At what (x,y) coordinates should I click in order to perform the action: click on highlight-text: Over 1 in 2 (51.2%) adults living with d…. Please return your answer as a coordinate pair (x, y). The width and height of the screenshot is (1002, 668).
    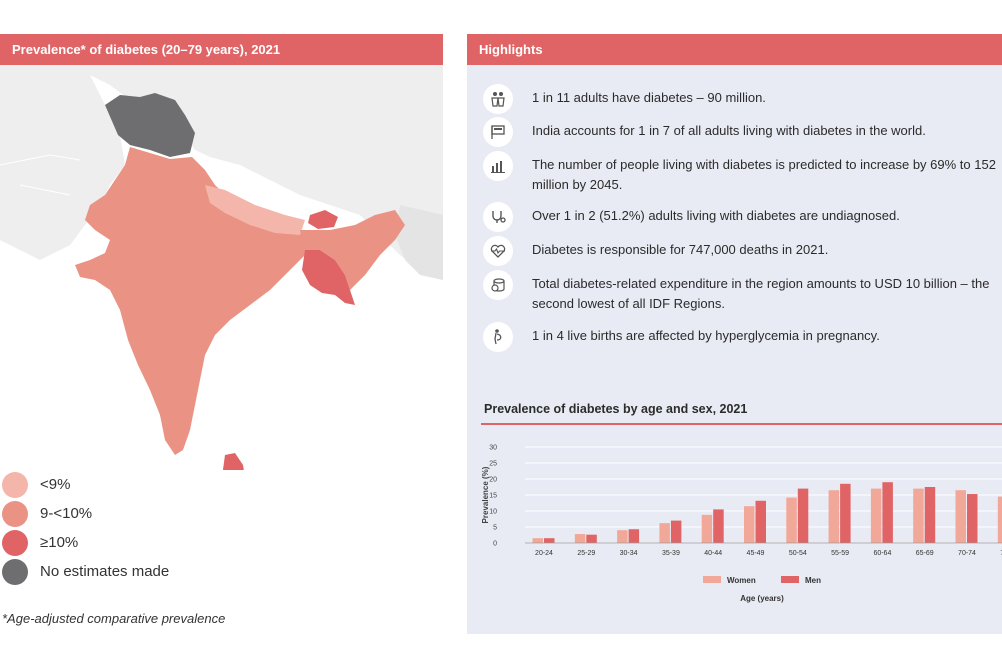
    Looking at the image, I should click on (716, 215).